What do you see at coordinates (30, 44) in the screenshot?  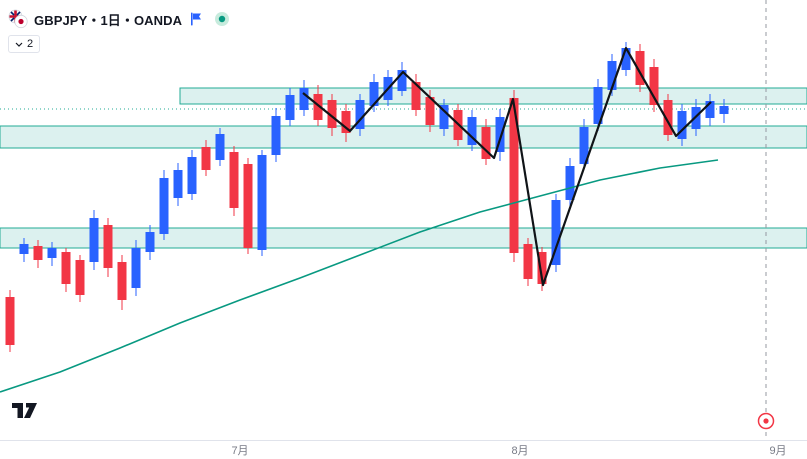 I see `legend-hidden-count: 2` at bounding box center [30, 44].